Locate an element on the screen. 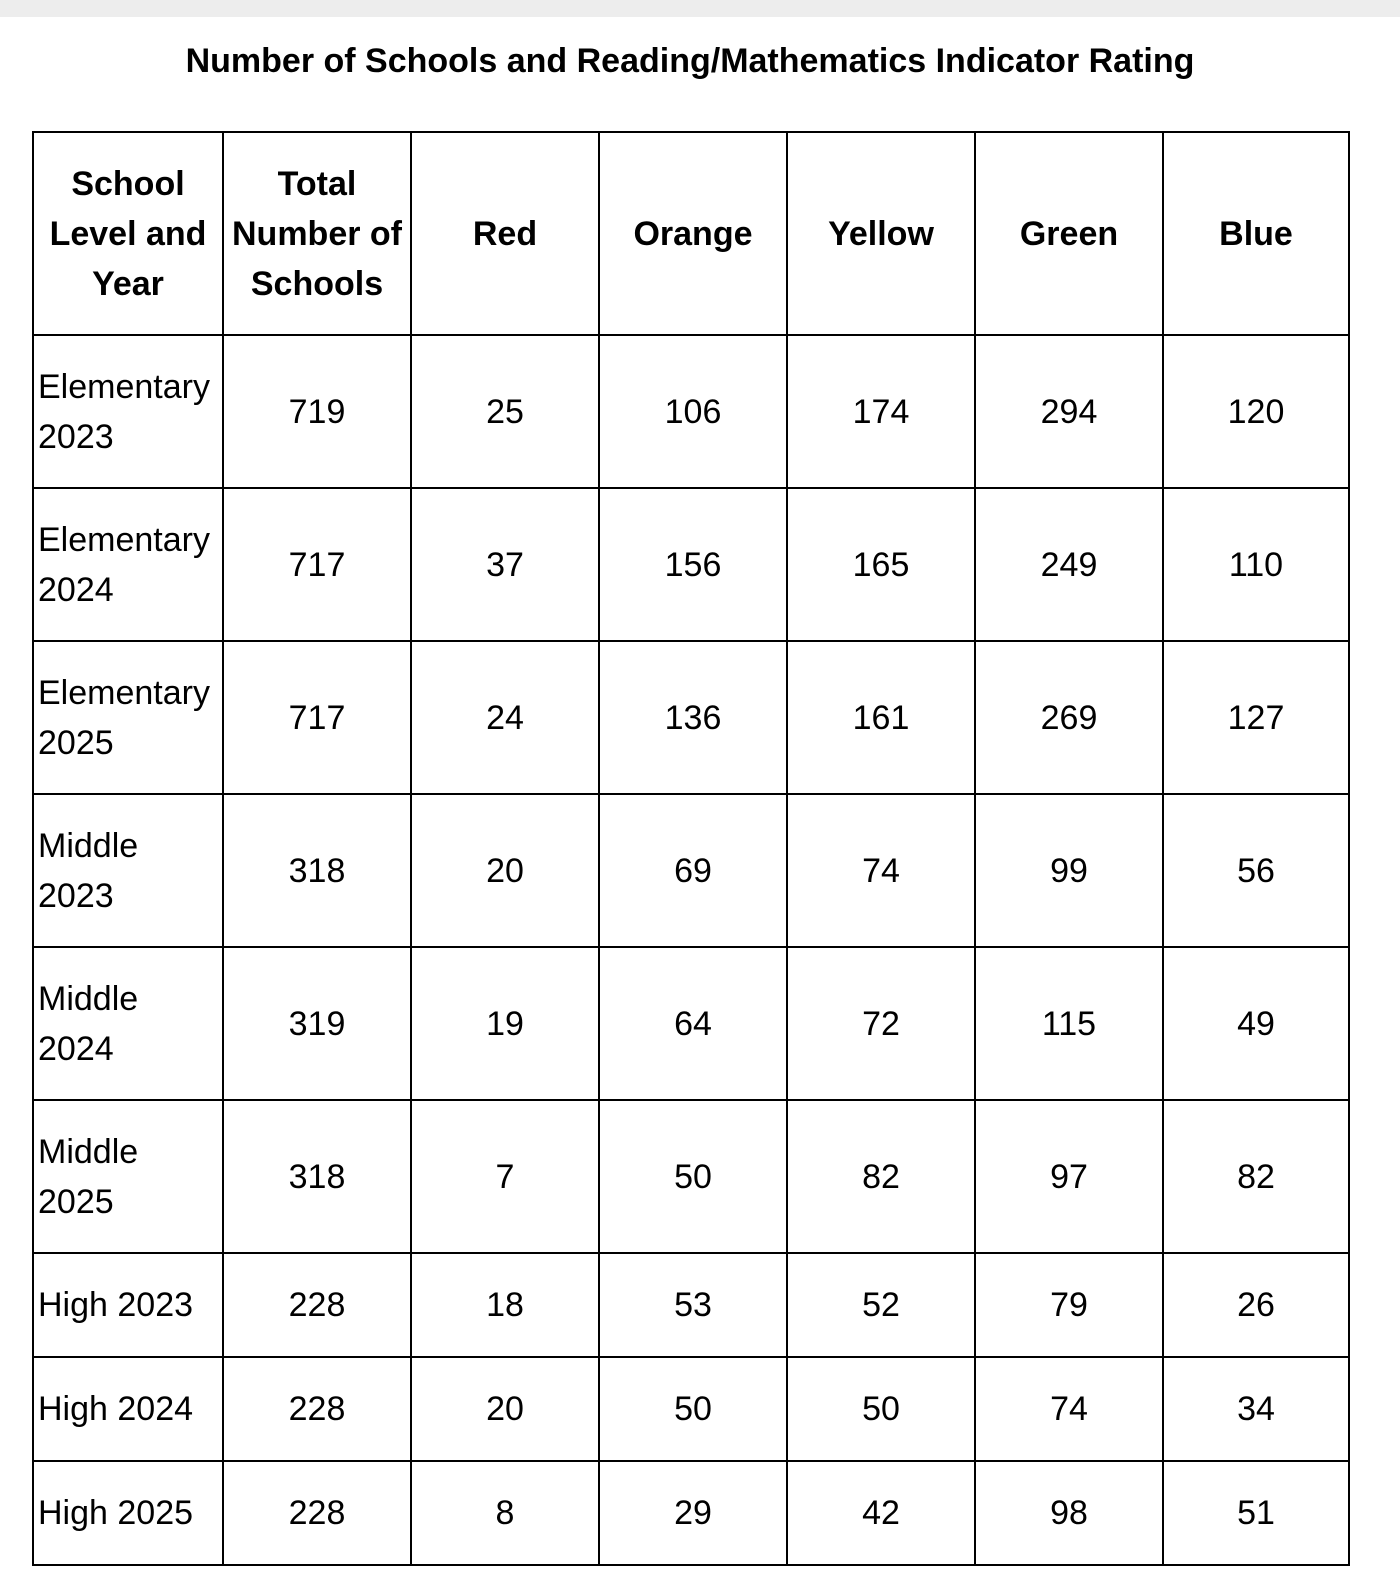  table-row: High 2025 228 8 29 42 98 51 is located at coordinates (691, 1513).